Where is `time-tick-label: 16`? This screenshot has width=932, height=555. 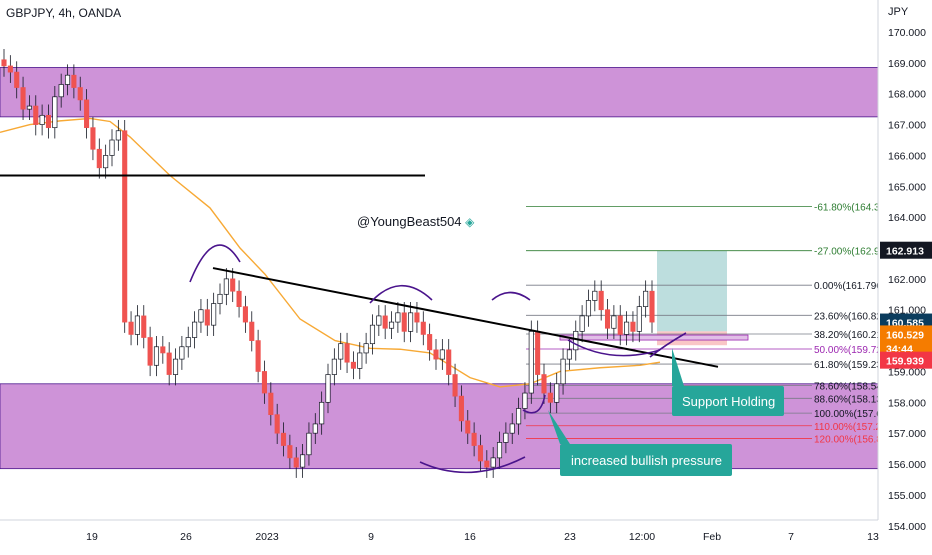
time-tick-label: 16 is located at coordinates (470, 537).